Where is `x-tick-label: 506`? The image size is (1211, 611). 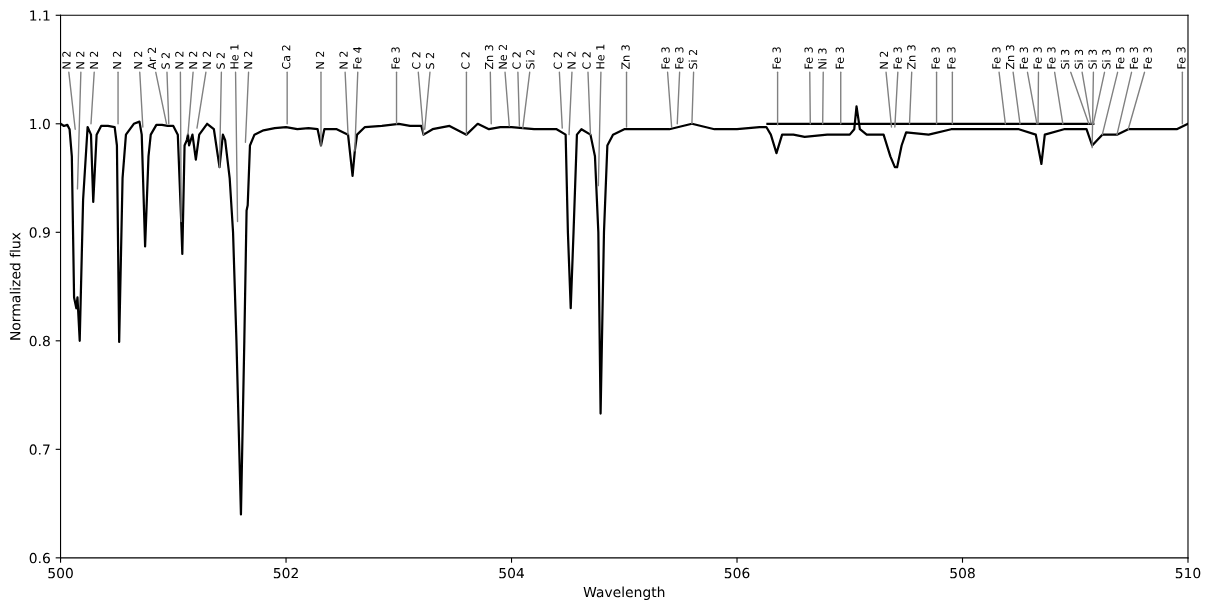 x-tick-label: 506 is located at coordinates (737, 573).